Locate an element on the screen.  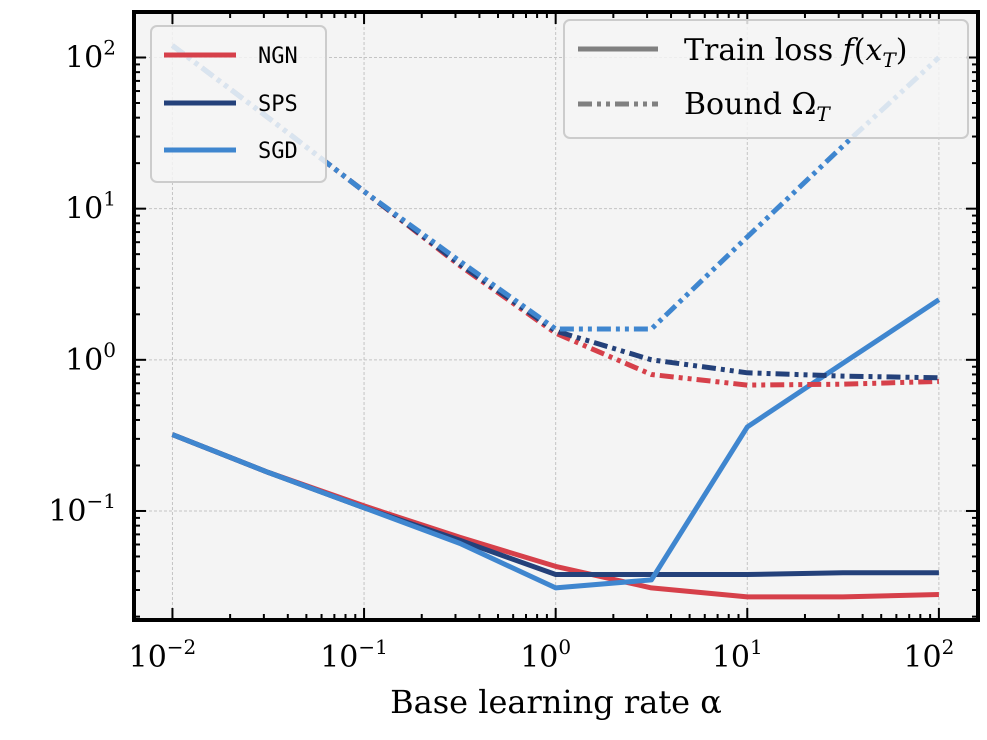
legend-label-sgd: SGD is located at coordinates (278, 151).